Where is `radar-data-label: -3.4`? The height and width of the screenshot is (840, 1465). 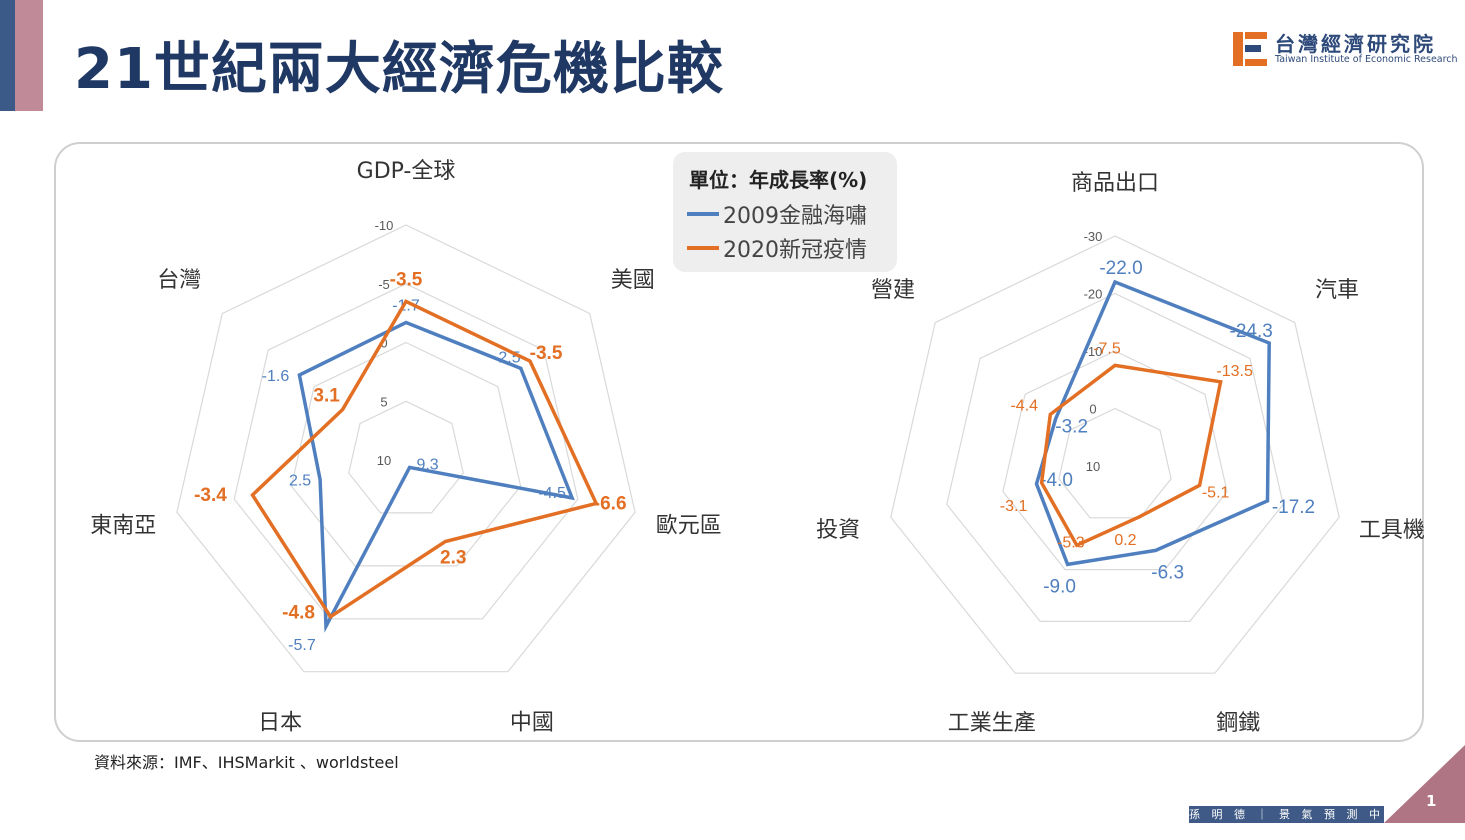
radar-data-label: -3.4 is located at coordinates (210, 495).